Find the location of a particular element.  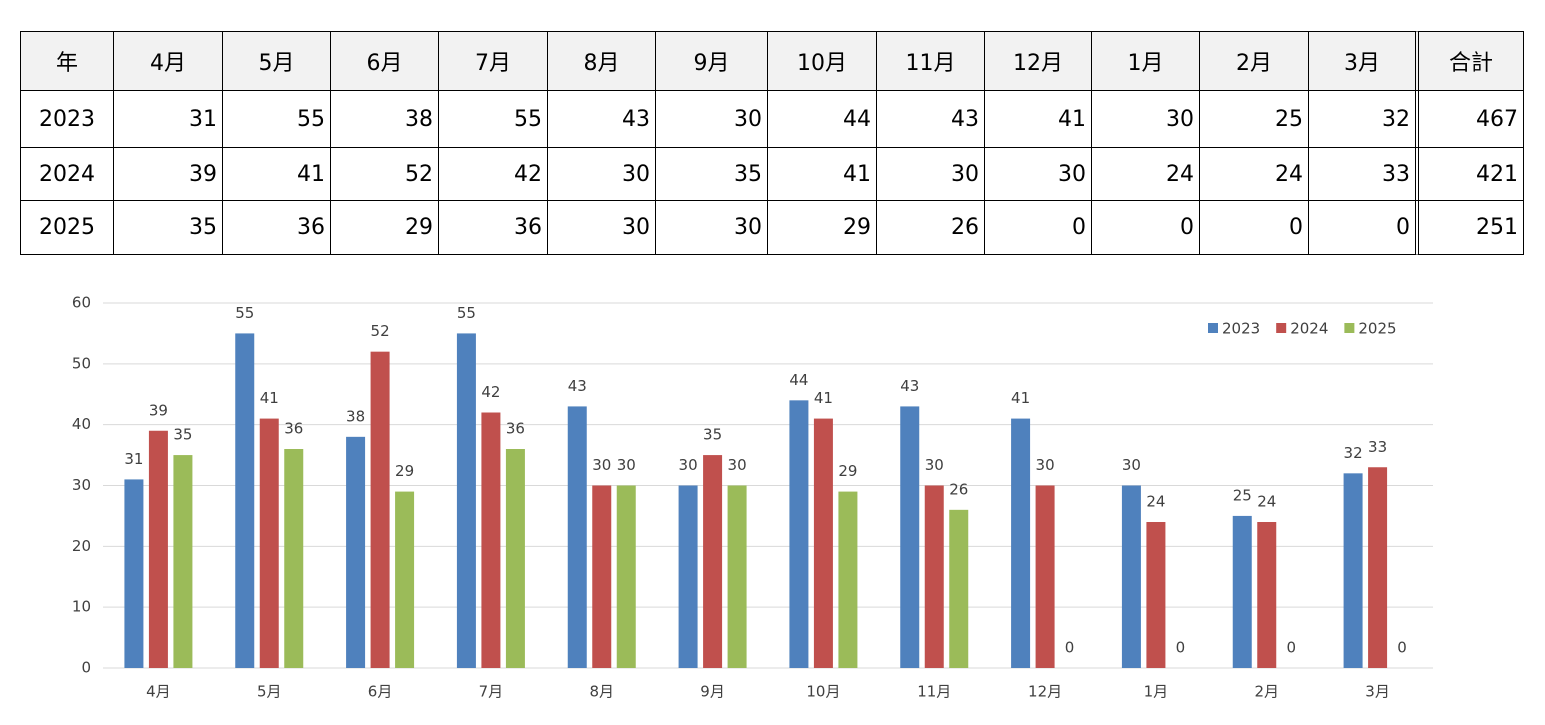

table-cell: 39 is located at coordinates (168, 174).